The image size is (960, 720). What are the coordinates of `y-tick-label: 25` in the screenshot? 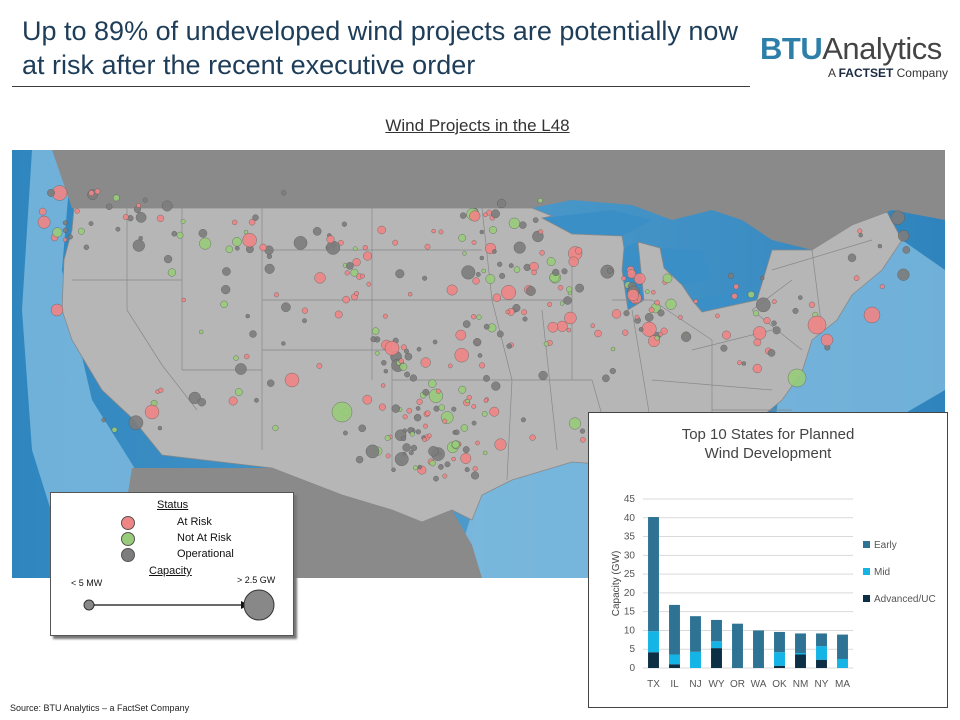 It's located at (630, 574).